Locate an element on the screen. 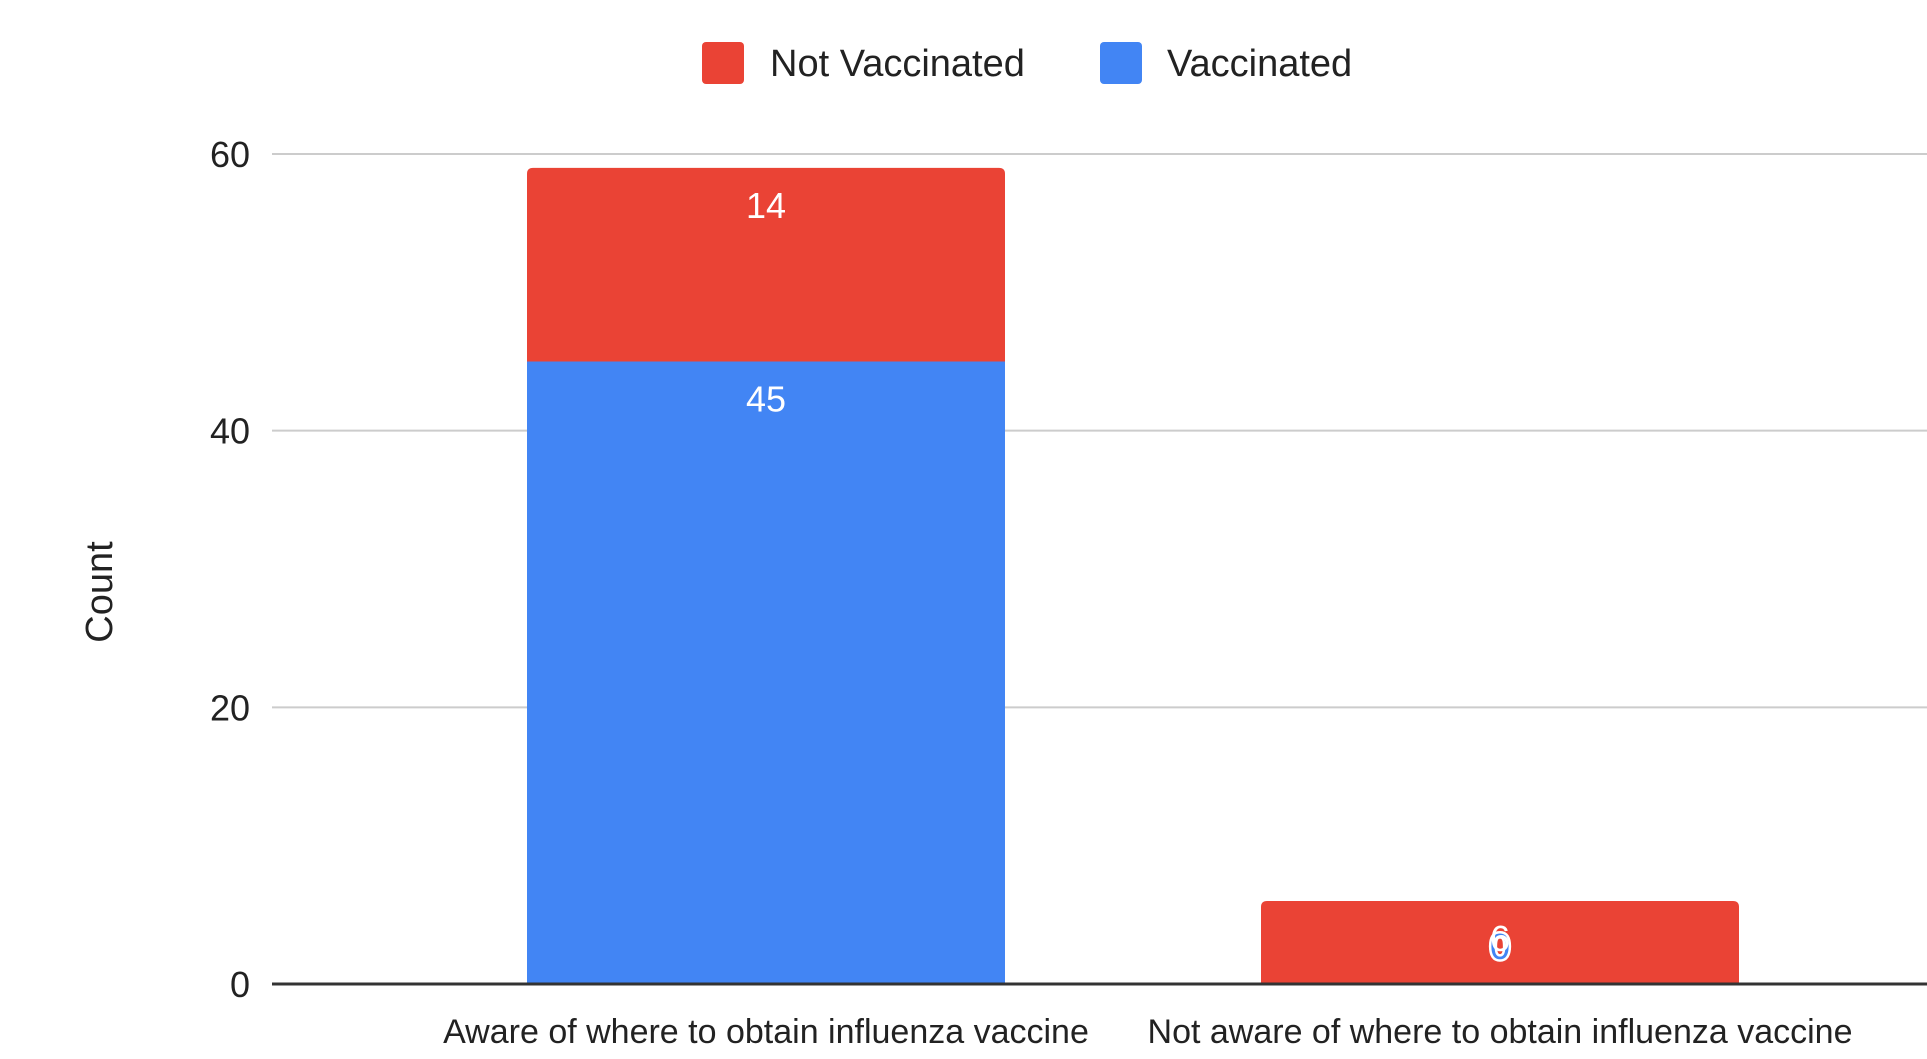  y-tick-label: 0 is located at coordinates (240, 984).